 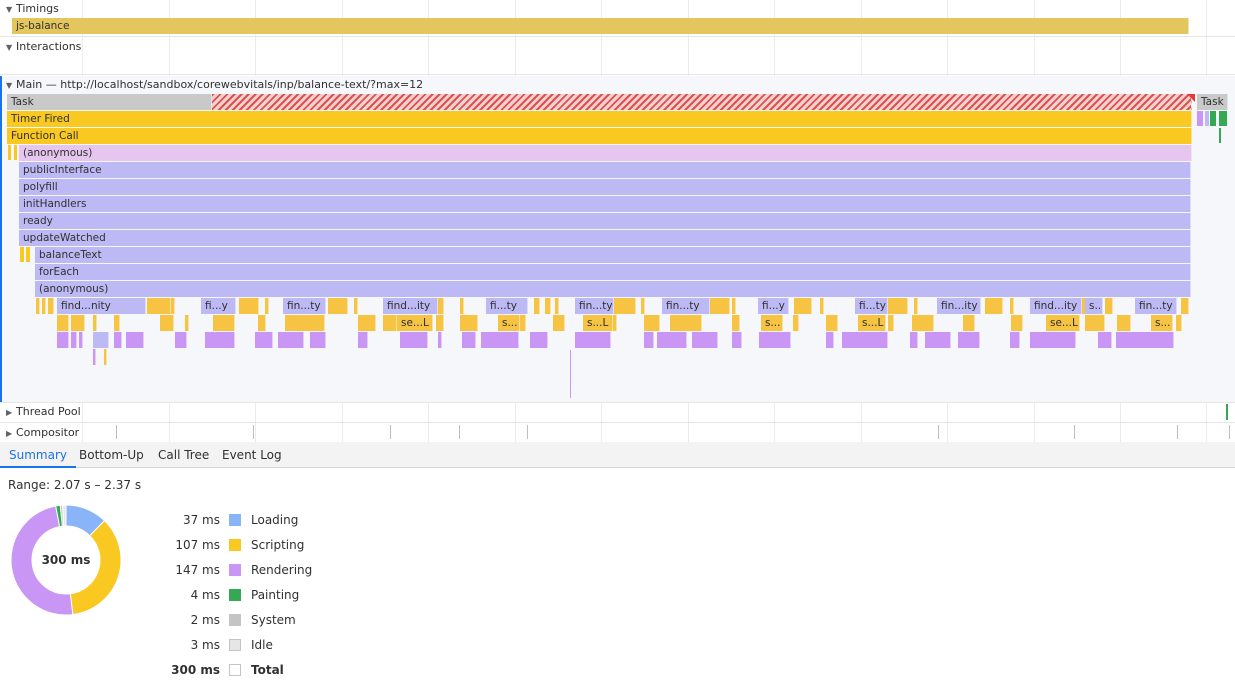 What do you see at coordinates (218, 306) in the screenshot?
I see `find-block: fi...y` at bounding box center [218, 306].